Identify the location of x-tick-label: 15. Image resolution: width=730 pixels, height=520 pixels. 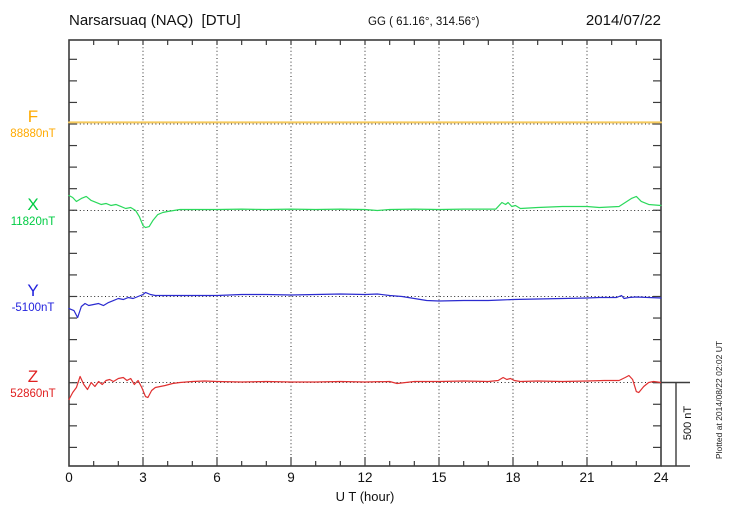
(438, 477).